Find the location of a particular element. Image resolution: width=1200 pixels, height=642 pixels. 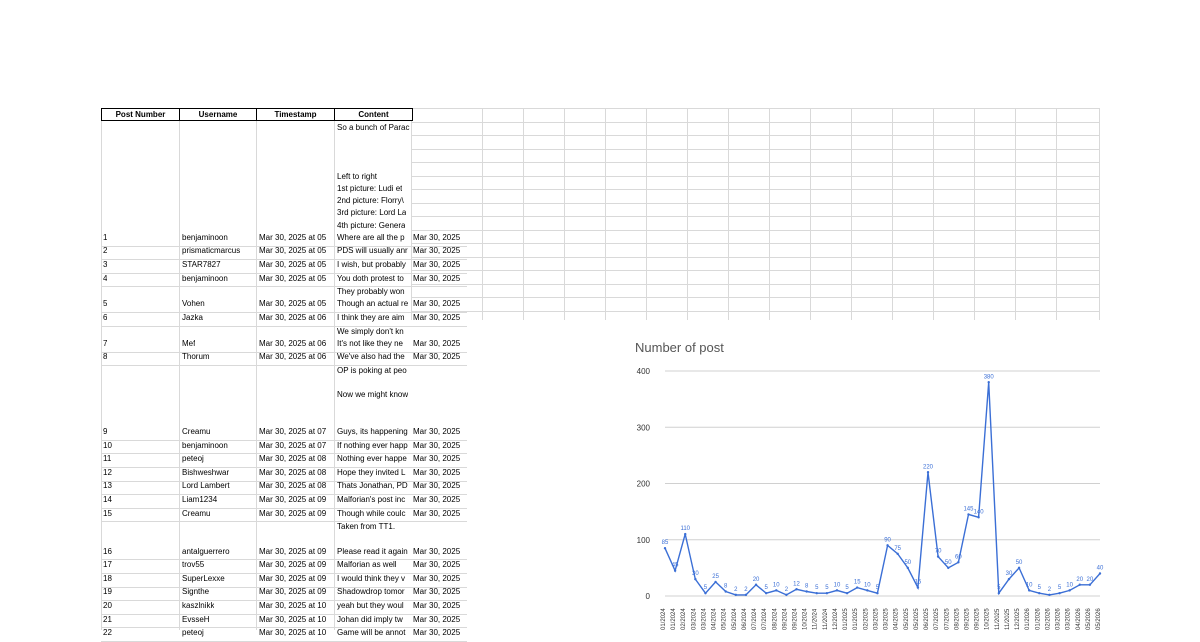

content-cell: We've also had the is located at coordinates (371, 357).